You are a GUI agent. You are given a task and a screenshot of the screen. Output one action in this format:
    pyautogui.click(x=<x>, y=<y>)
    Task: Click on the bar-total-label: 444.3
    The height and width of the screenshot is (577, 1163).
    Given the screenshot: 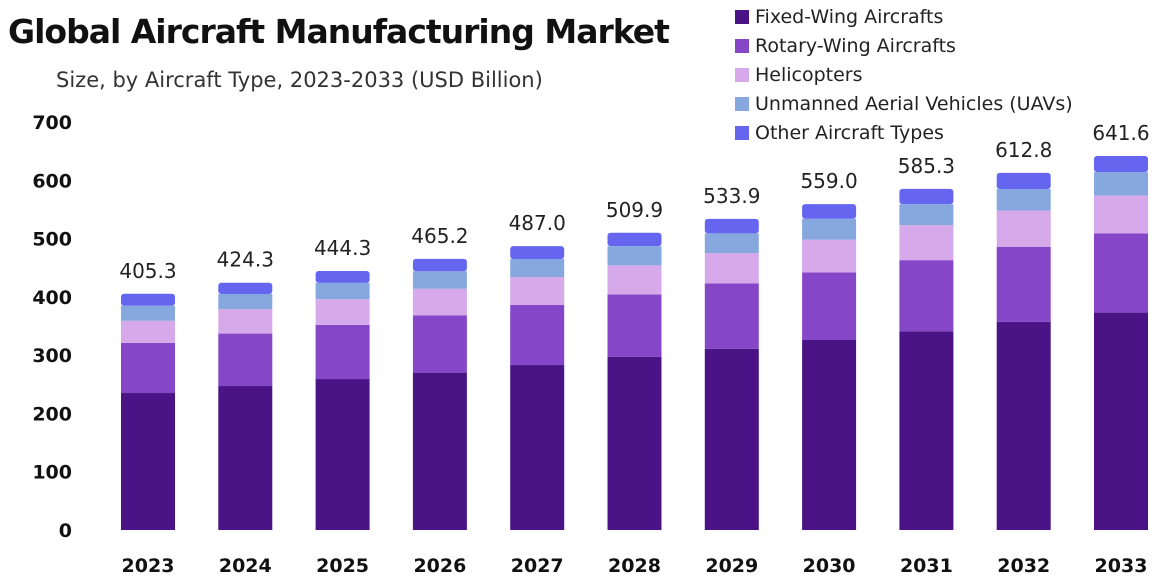 What is the action you would take?
    pyautogui.click(x=342, y=248)
    